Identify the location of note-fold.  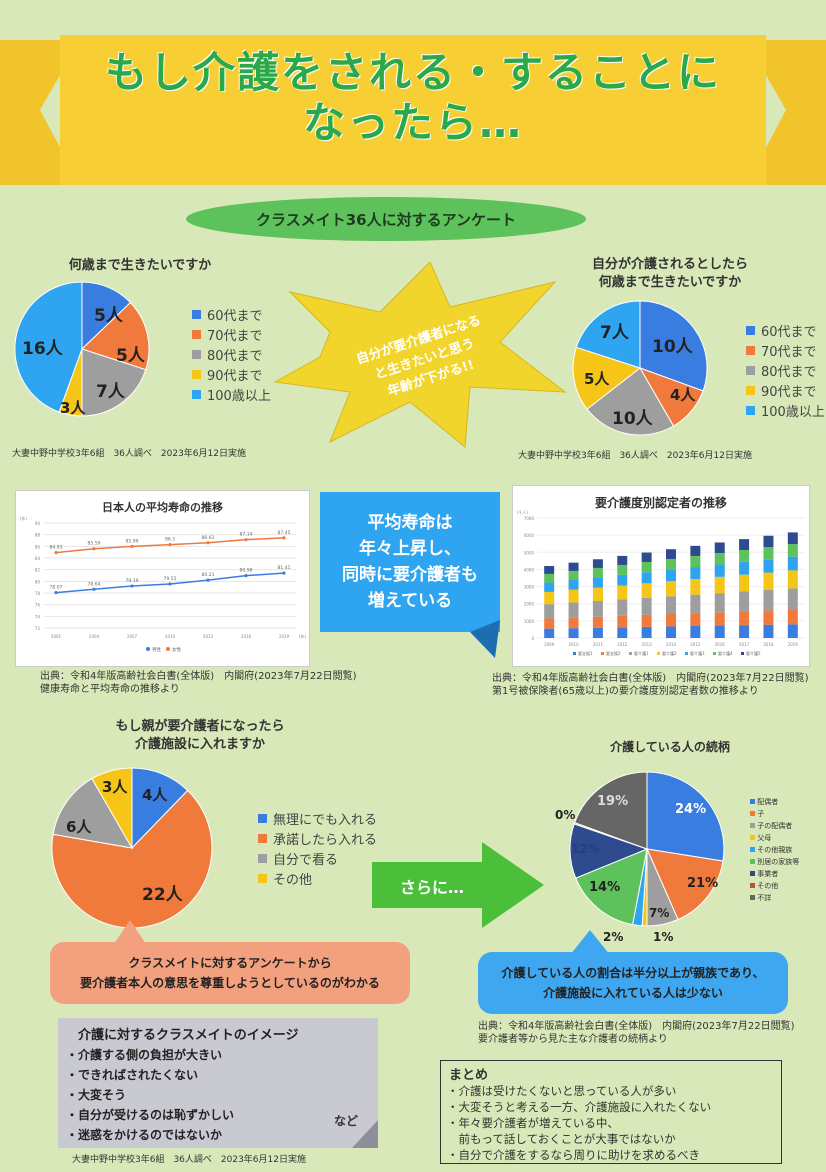
(485, 639).